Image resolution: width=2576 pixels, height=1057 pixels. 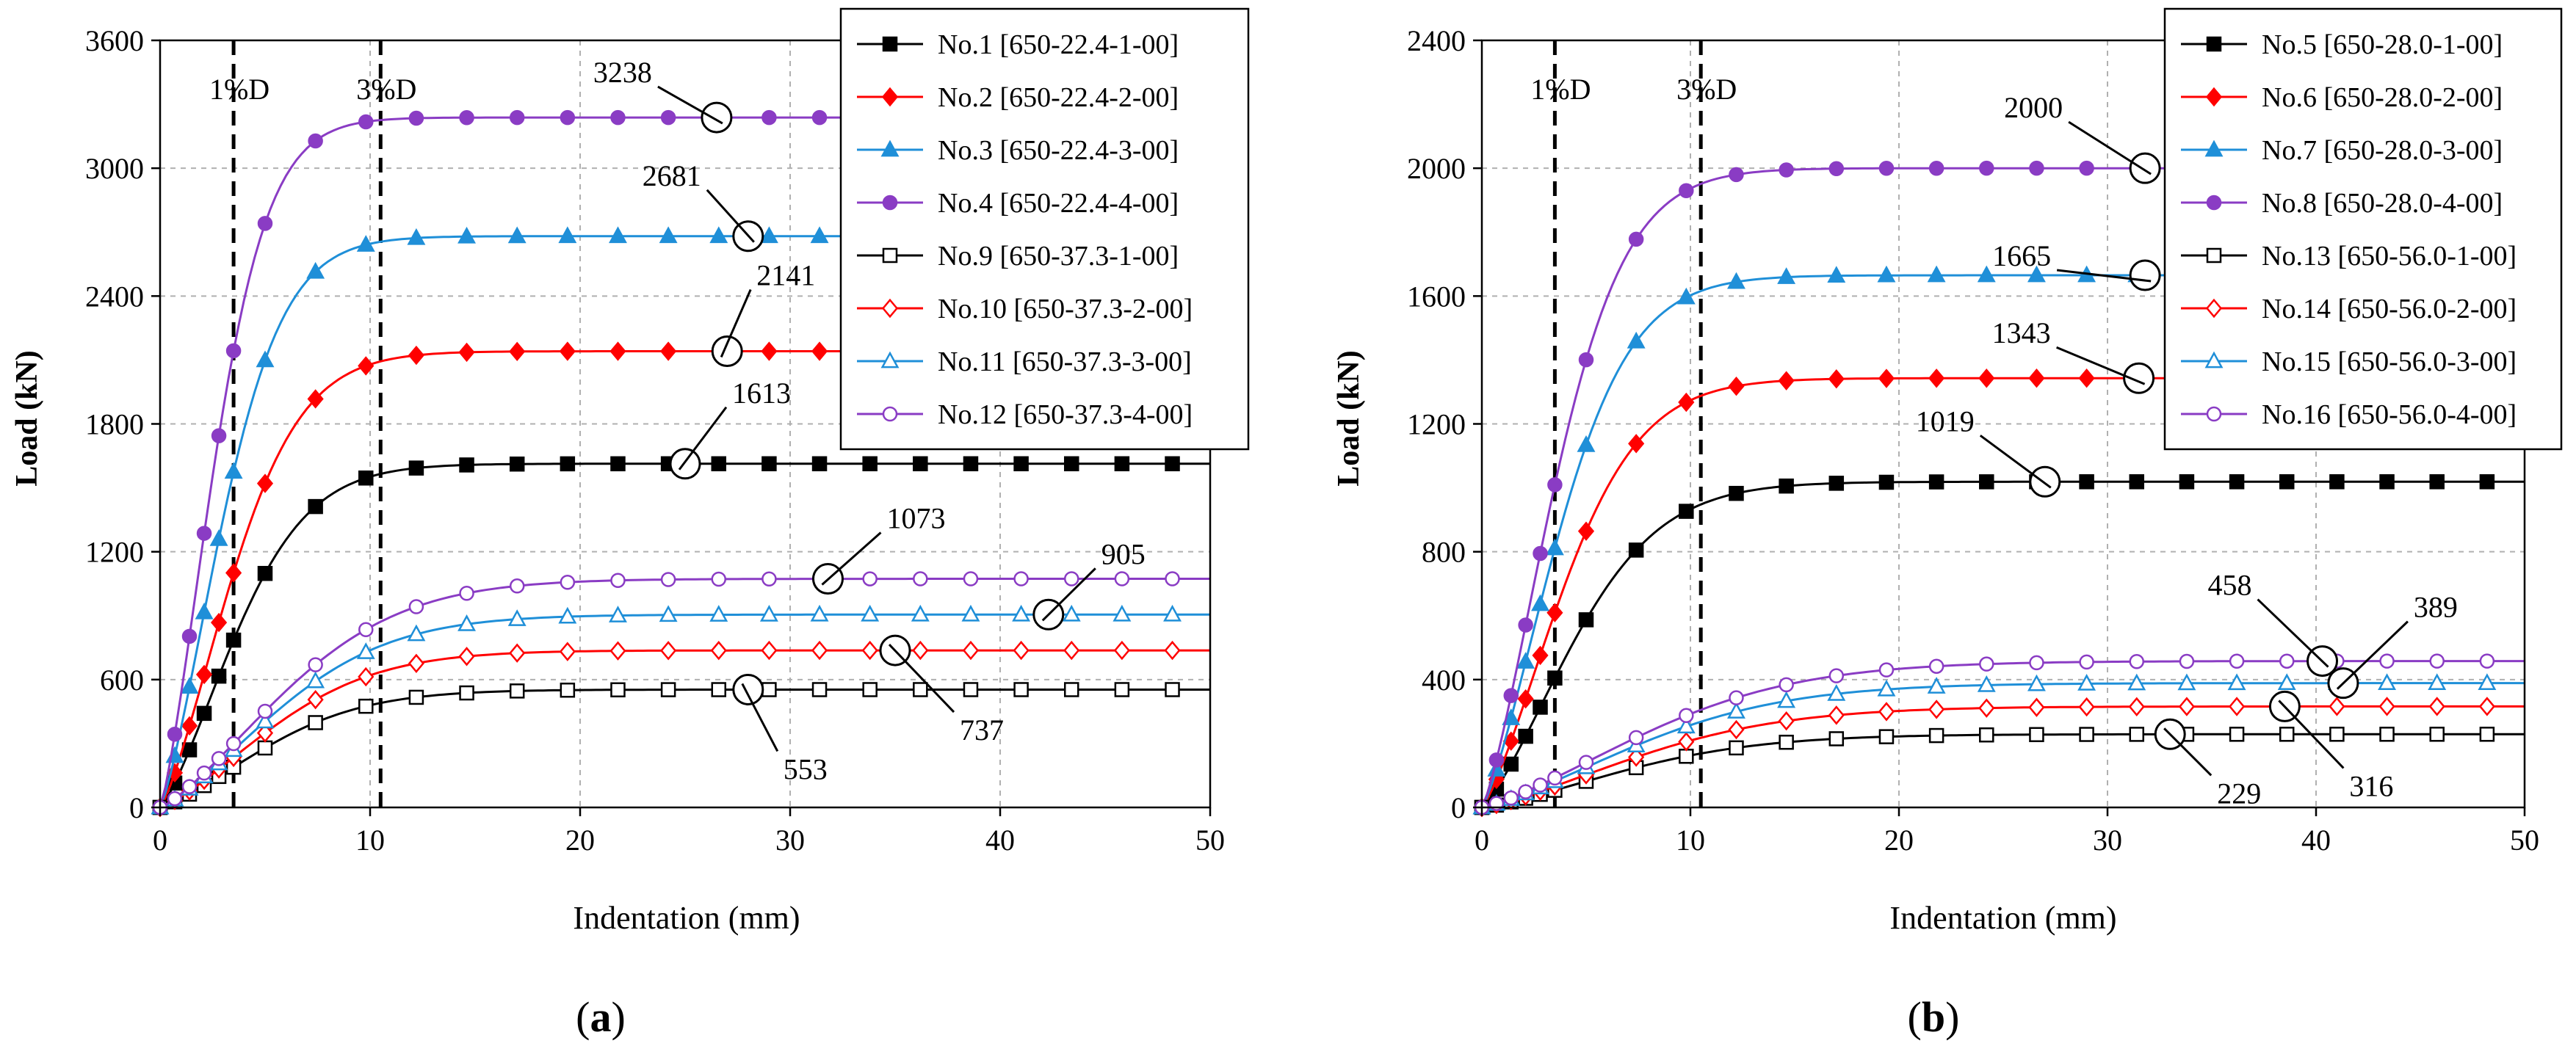 What do you see at coordinates (1000, 840) in the screenshot?
I see `x-tick-label: 40` at bounding box center [1000, 840].